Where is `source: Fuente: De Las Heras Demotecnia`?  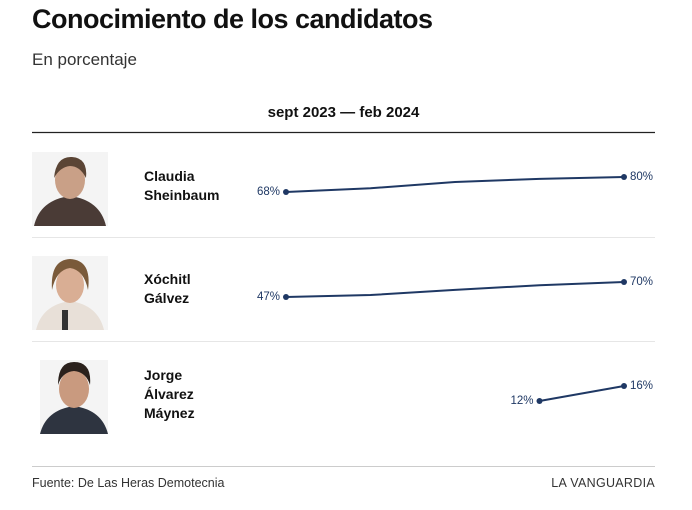 source: Fuente: De Las Heras Demotecnia is located at coordinates (128, 483).